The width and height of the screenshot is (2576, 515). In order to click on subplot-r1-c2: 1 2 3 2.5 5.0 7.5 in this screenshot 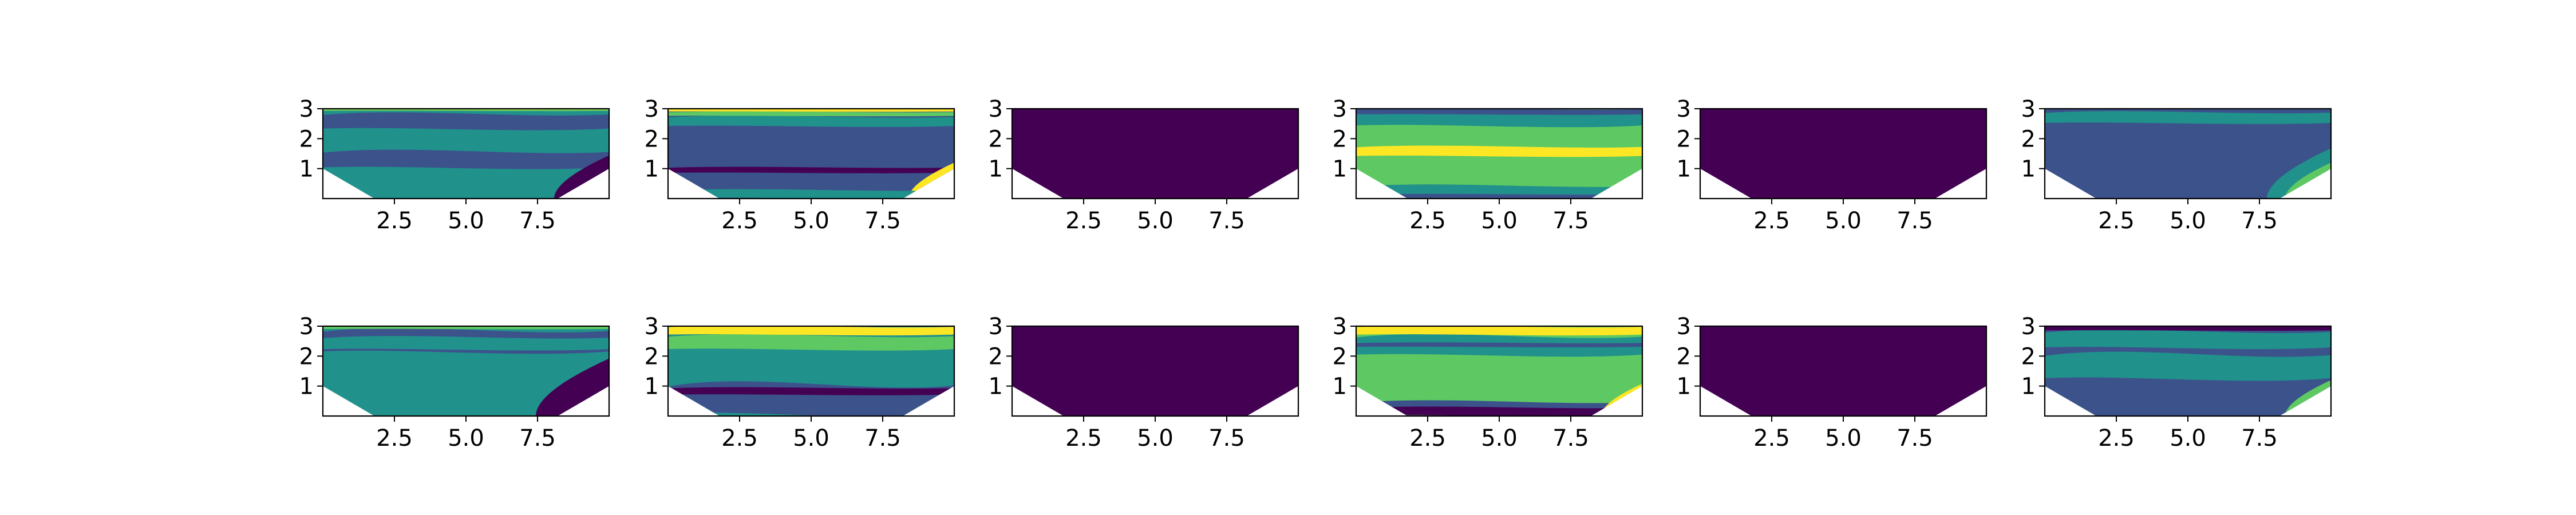, I will do `click(800, 165)`.